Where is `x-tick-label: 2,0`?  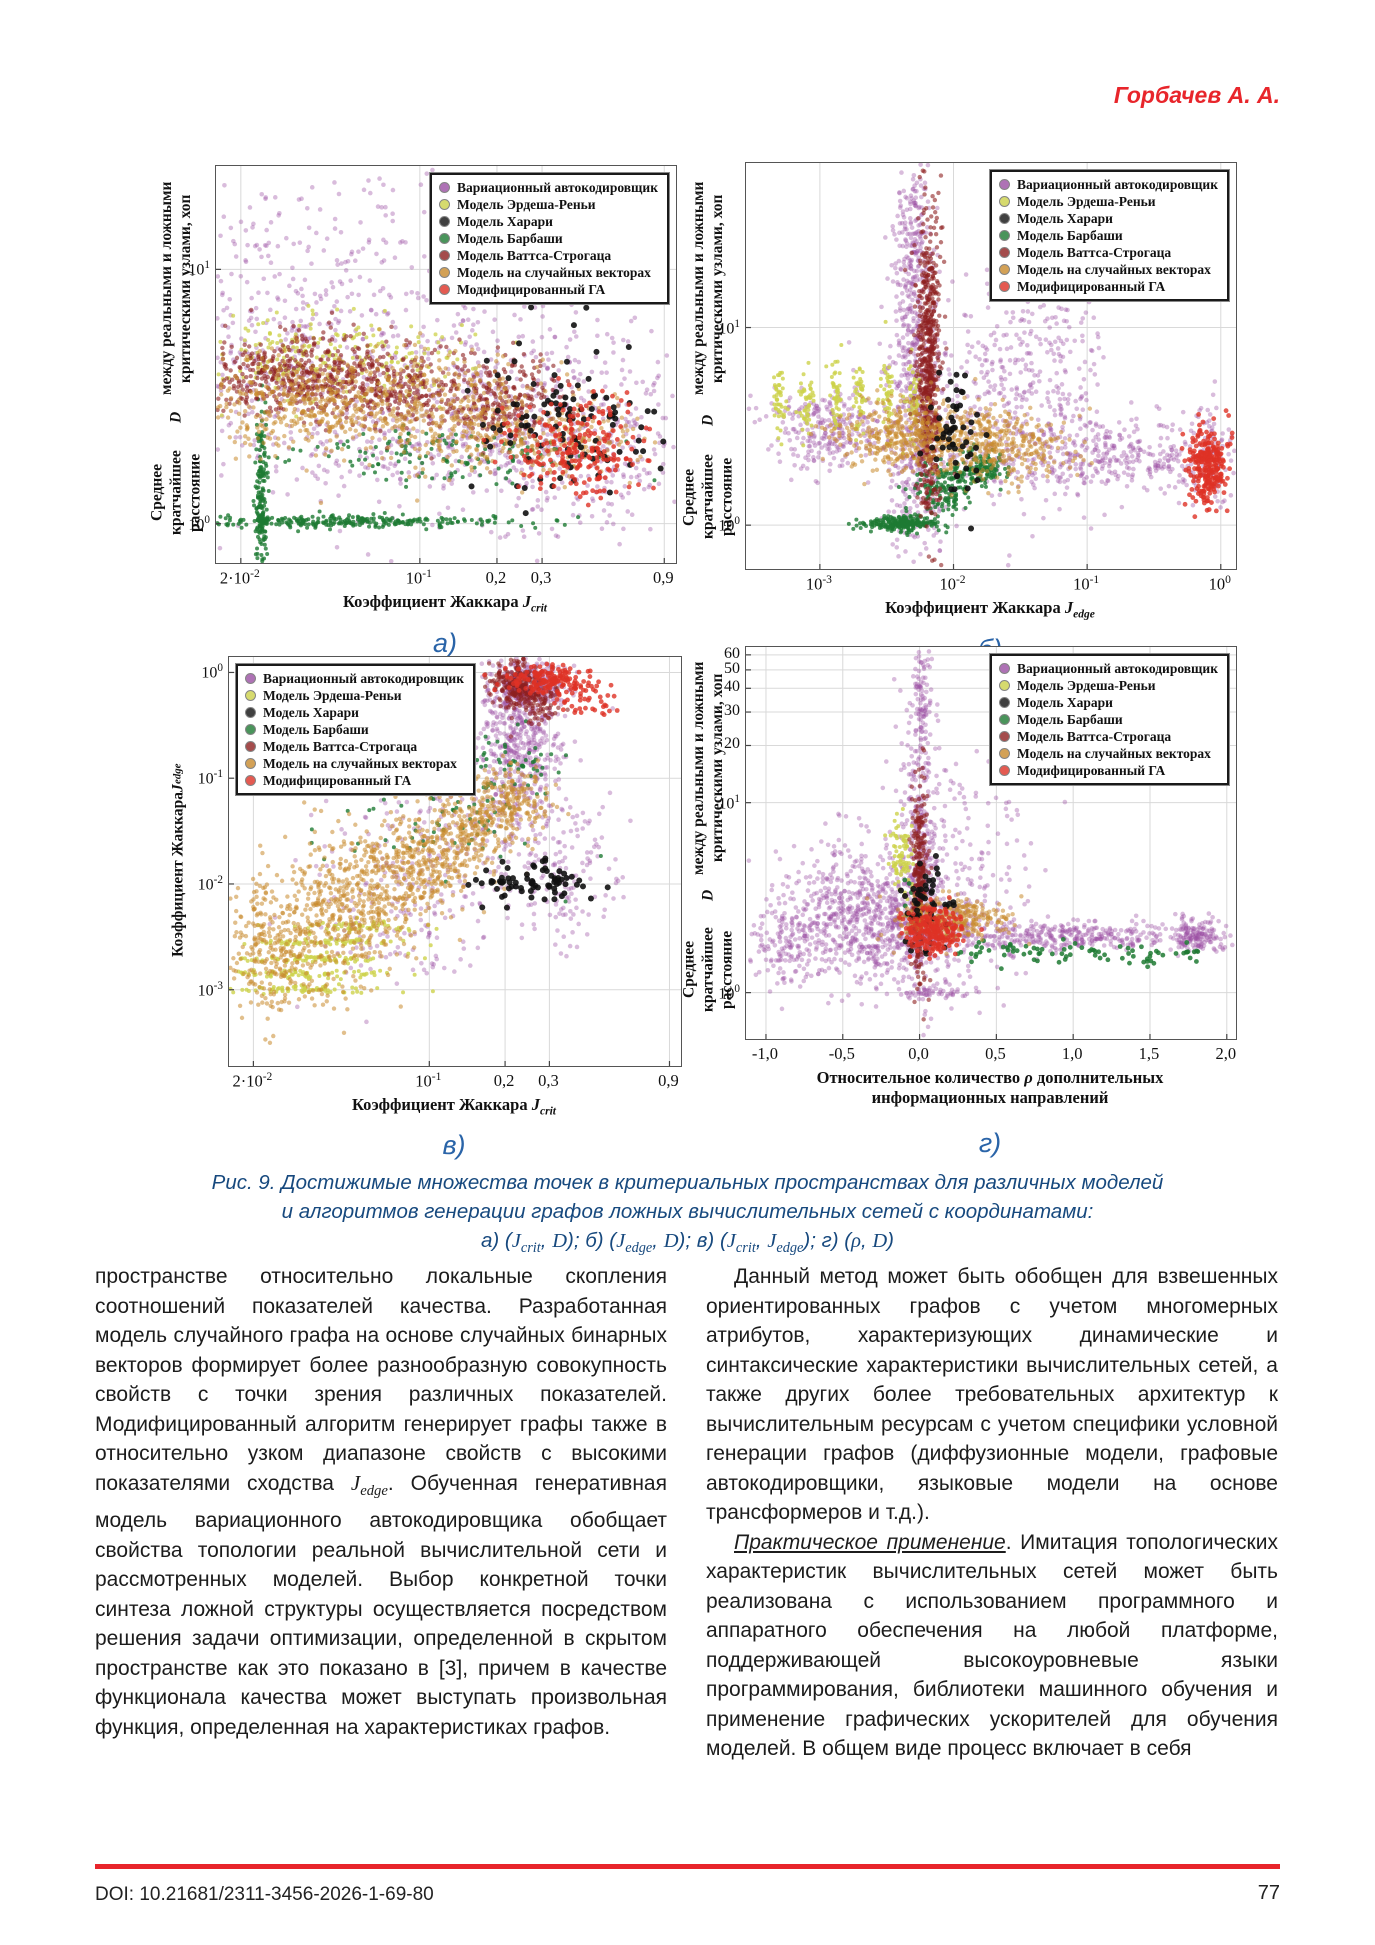
x-tick-label: 2,0 is located at coordinates (1226, 1053).